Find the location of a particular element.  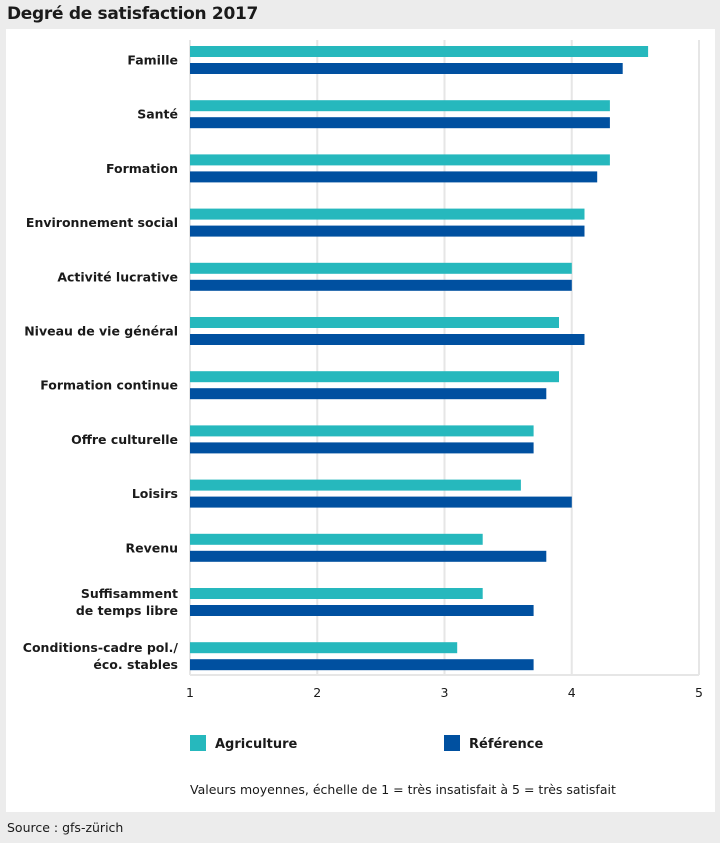

category-label: Offre culturelle is located at coordinates (124, 439).